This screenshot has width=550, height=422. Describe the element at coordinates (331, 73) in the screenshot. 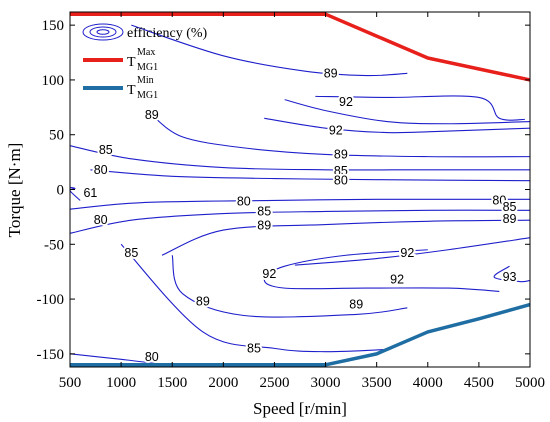

I see `contour-label-0: 89` at that location.